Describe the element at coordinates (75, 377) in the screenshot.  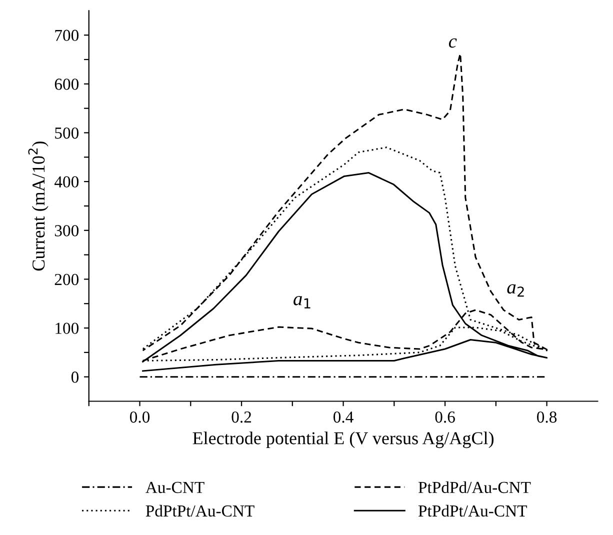
I see `y-tick-label: 0` at that location.